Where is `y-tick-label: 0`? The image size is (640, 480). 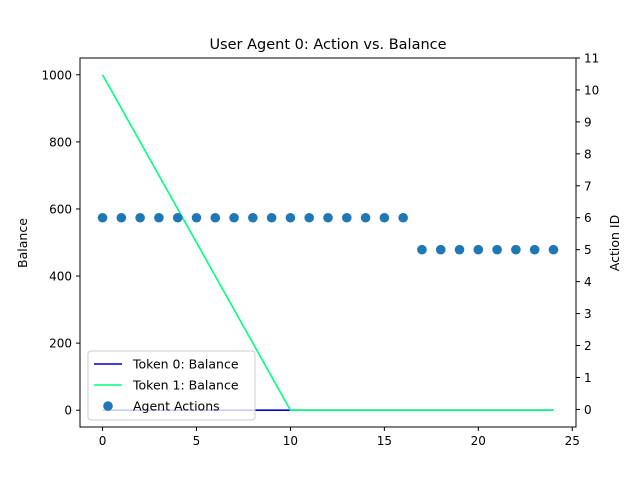 y-tick-label: 0 is located at coordinates (68, 411).